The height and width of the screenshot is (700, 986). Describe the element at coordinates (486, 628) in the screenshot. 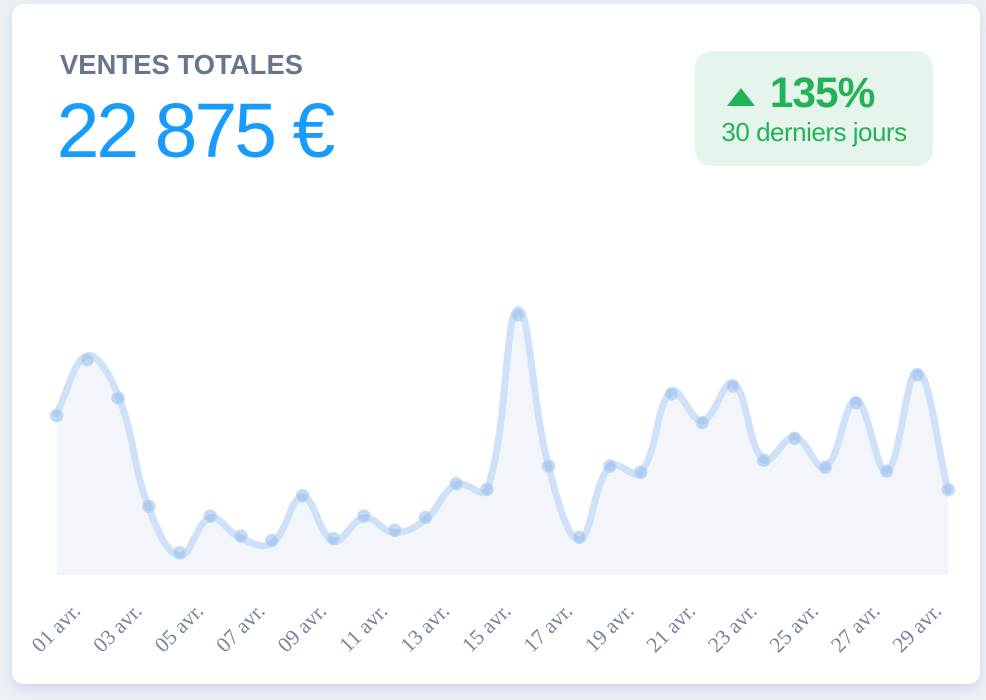

I see `svg-text: 15 avr.` at that location.